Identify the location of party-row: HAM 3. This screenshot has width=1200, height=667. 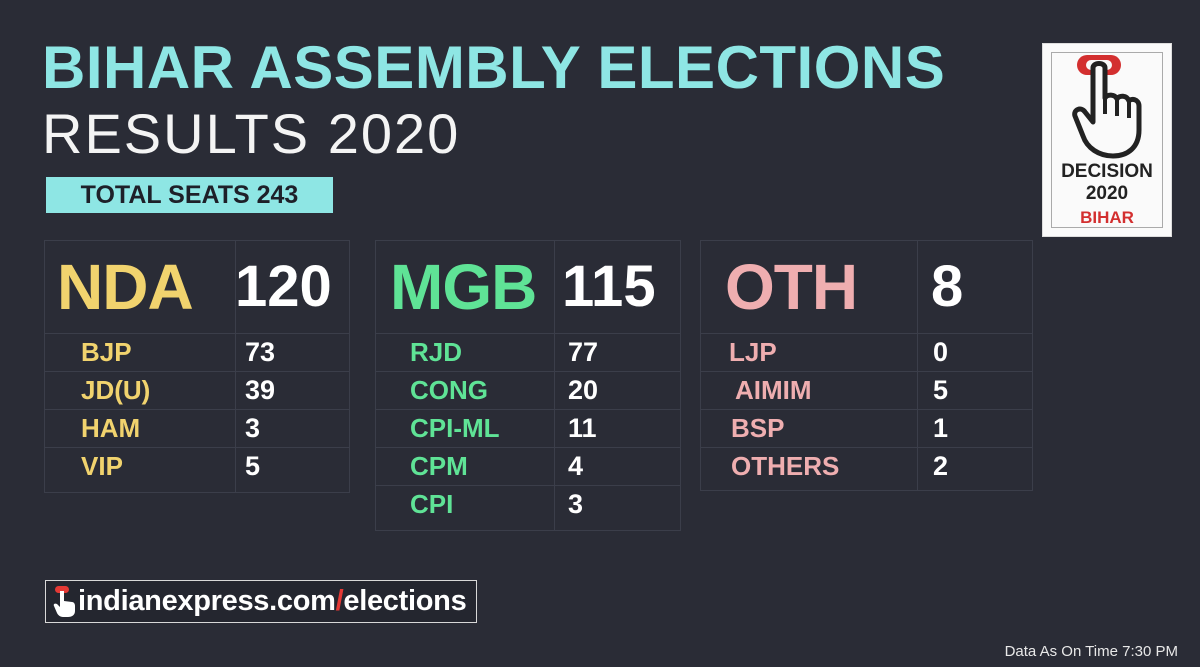
(197, 429).